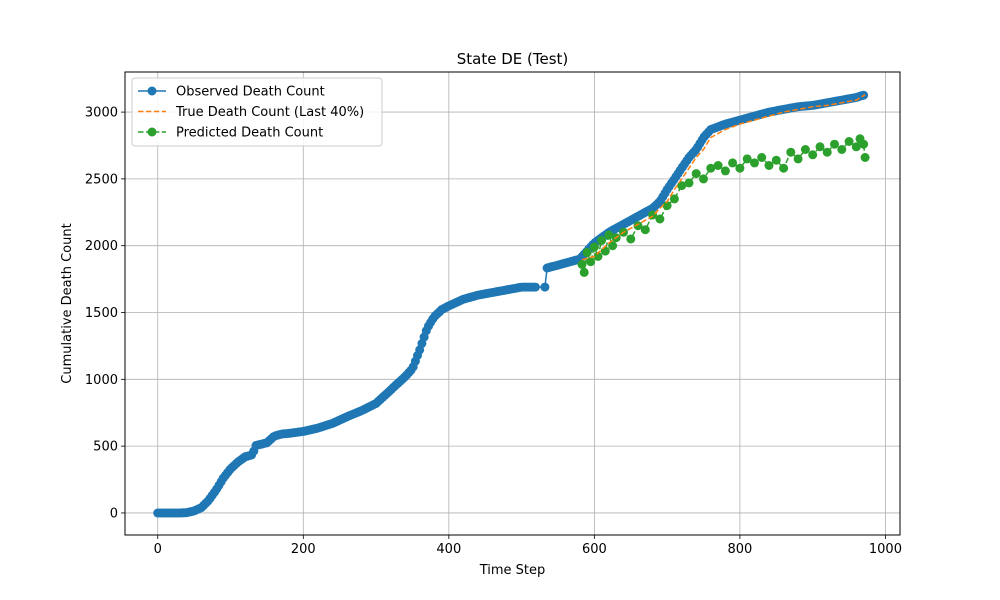  Describe the element at coordinates (885, 549) in the screenshot. I see `x-tick-label: 1000` at that location.